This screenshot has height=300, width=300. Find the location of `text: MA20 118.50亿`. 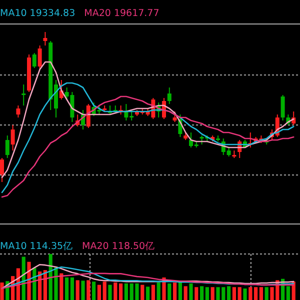

text: MA20 118.50亿 is located at coordinates (119, 246).